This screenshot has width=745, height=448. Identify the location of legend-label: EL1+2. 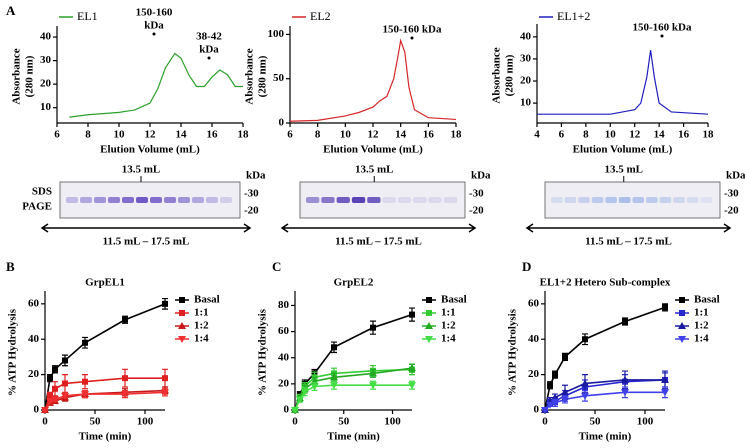
(573, 16).